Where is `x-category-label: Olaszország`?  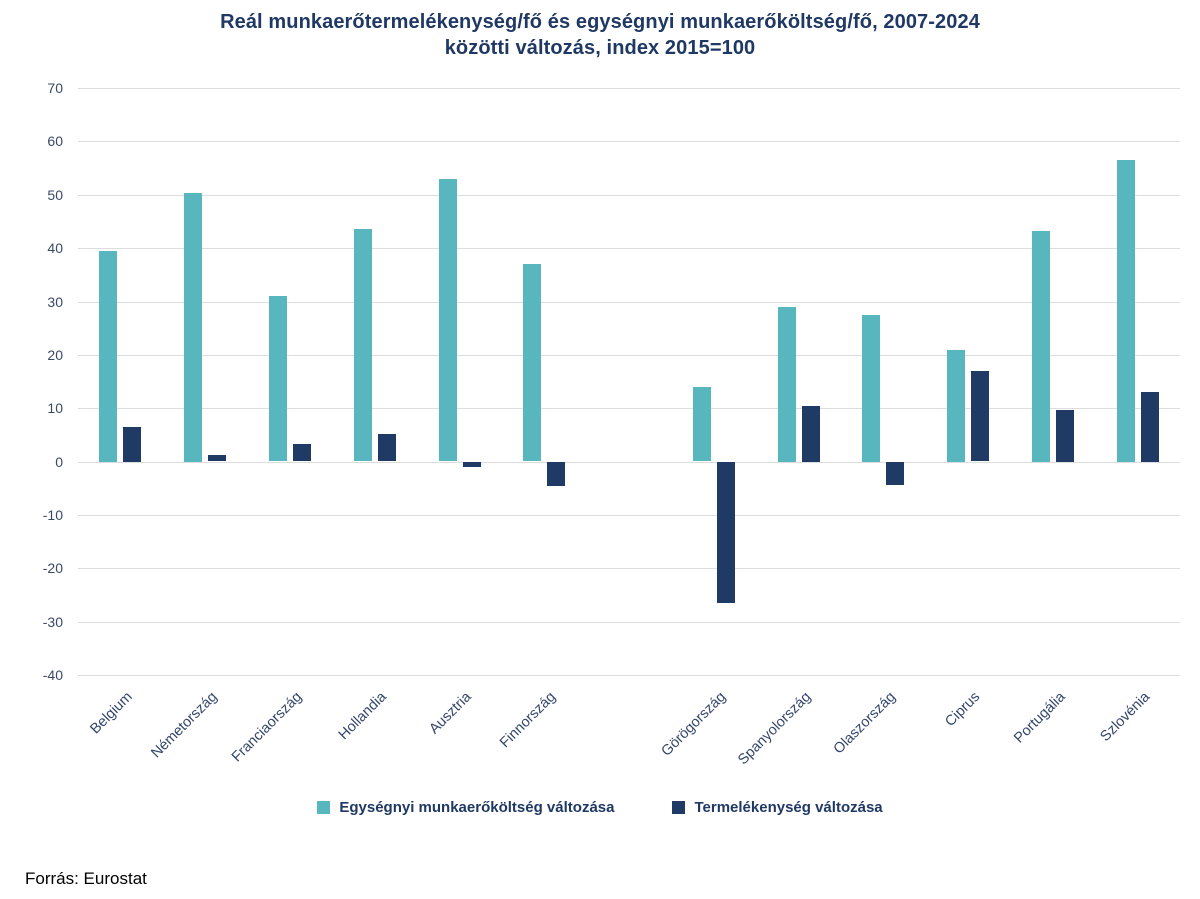
x-category-label: Olaszország is located at coordinates (864, 723).